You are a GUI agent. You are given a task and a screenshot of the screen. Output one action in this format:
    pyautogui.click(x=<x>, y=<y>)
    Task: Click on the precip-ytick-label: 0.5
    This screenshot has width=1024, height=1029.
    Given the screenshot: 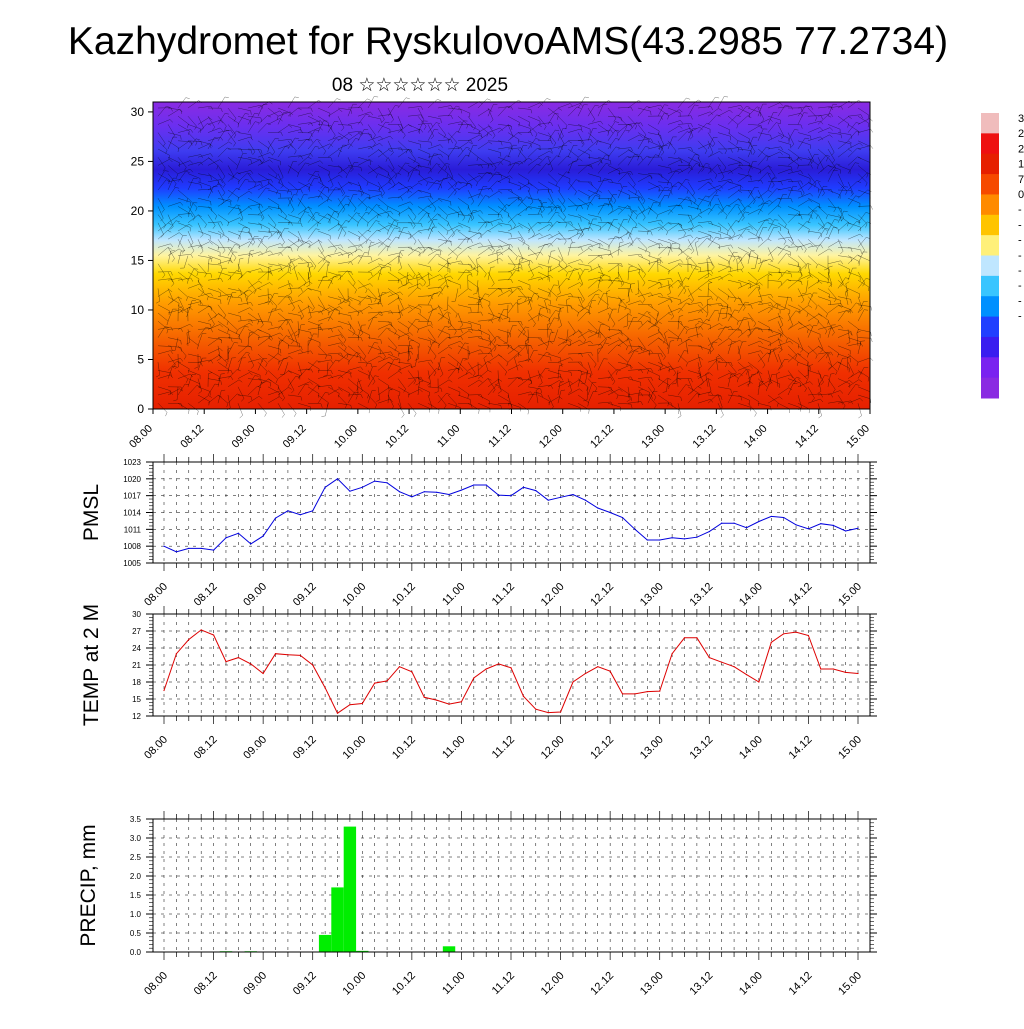 What is the action you would take?
    pyautogui.click(x=136, y=933)
    